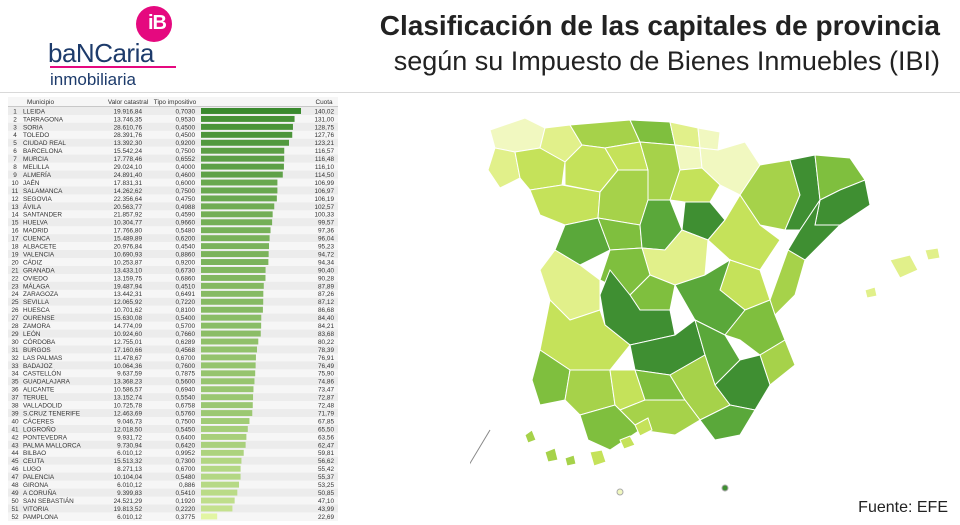 Image resolution: width=960 pixels, height=525 pixels. I want to click on row-valor-catastral: 14.774,09, so click(128, 326).